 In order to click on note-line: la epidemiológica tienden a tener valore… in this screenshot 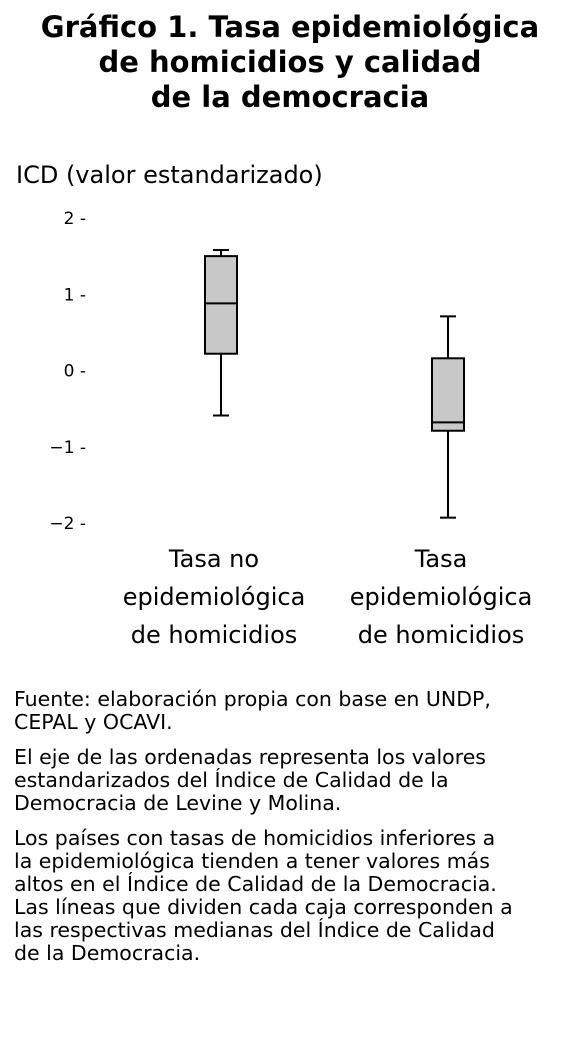, I will do `click(252, 861)`.